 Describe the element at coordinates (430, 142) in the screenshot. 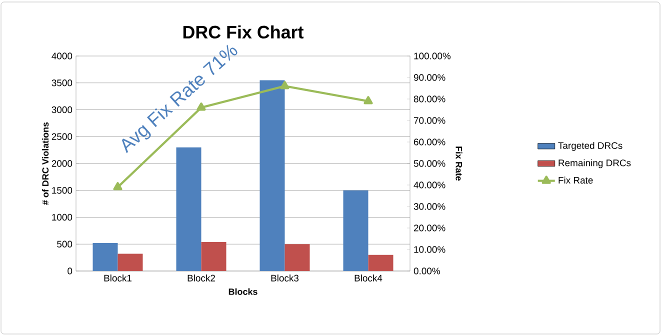

I see `y2-tick-label: 60.00%` at that location.